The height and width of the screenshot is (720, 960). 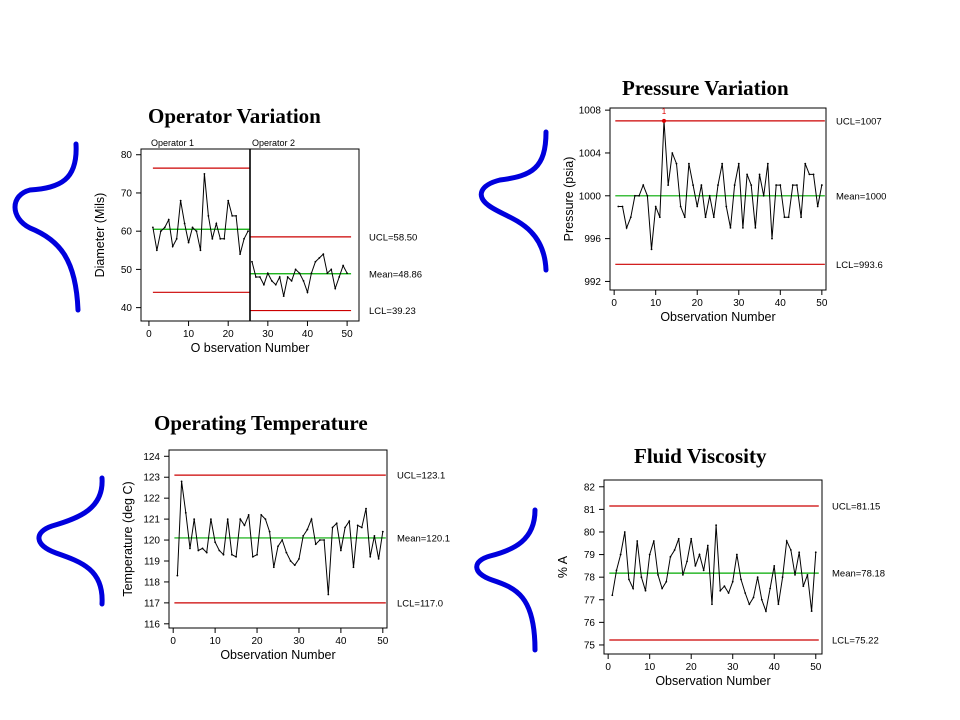 I want to click on y-tick-label: 992, so click(x=592, y=282).